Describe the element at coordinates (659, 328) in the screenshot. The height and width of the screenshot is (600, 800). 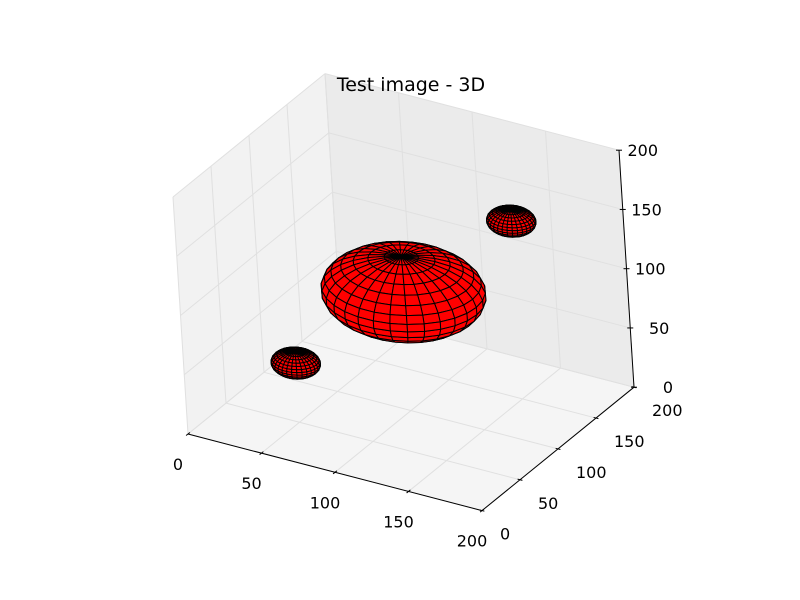
I see `z-tick-label: 50` at that location.